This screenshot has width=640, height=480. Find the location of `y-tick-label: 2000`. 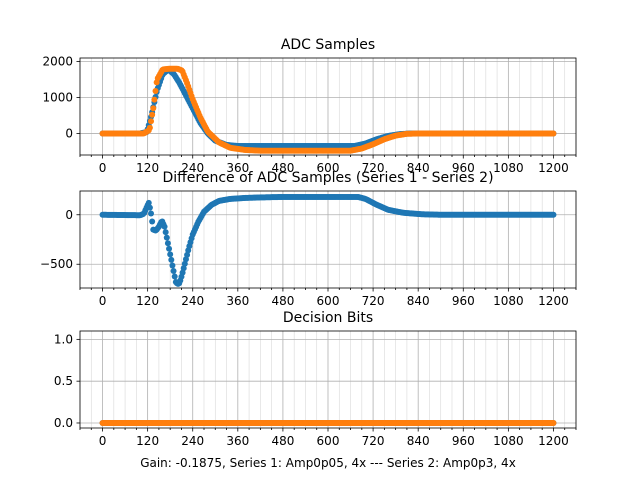

y-tick-label: 2000 is located at coordinates (57, 62).